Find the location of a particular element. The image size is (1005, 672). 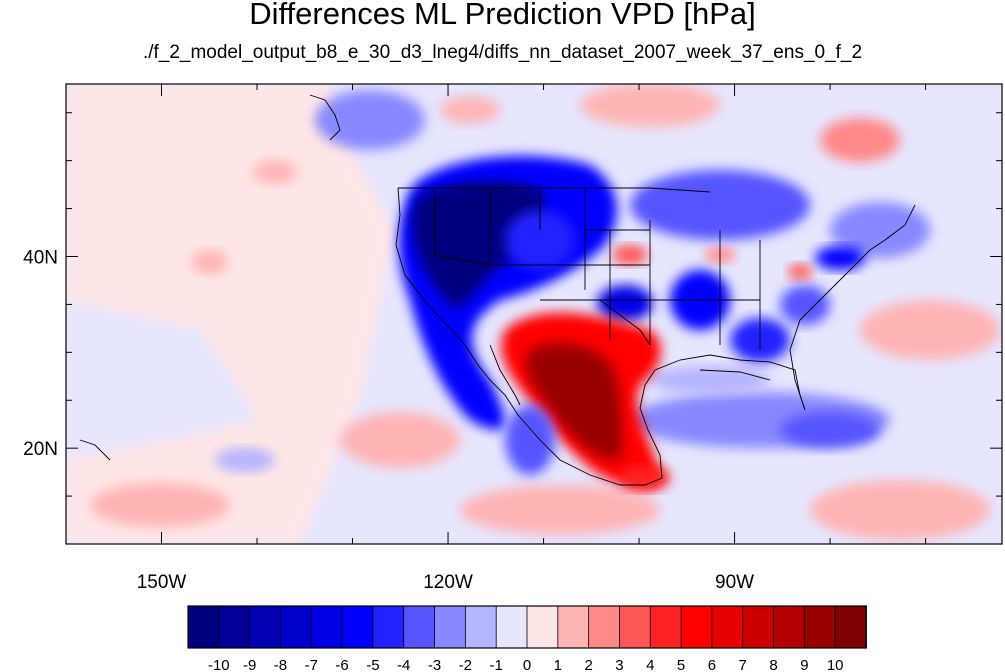

lon-label: 120W is located at coordinates (448, 582).